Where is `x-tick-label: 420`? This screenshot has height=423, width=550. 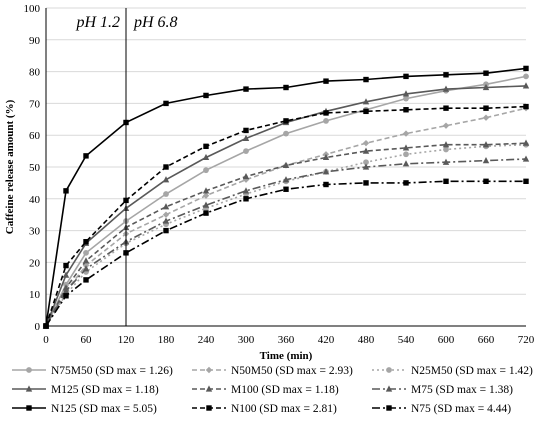
x-tick-label: 420 is located at coordinates (326, 340).